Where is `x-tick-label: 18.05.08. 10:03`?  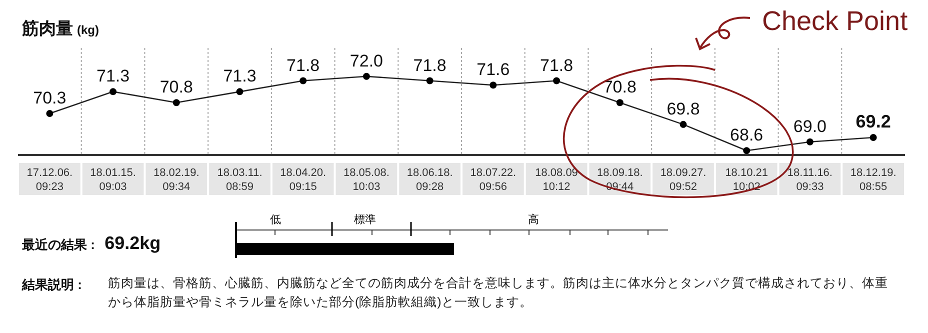 x-tick-label: 18.05.08. 10:03 is located at coordinates (367, 180).